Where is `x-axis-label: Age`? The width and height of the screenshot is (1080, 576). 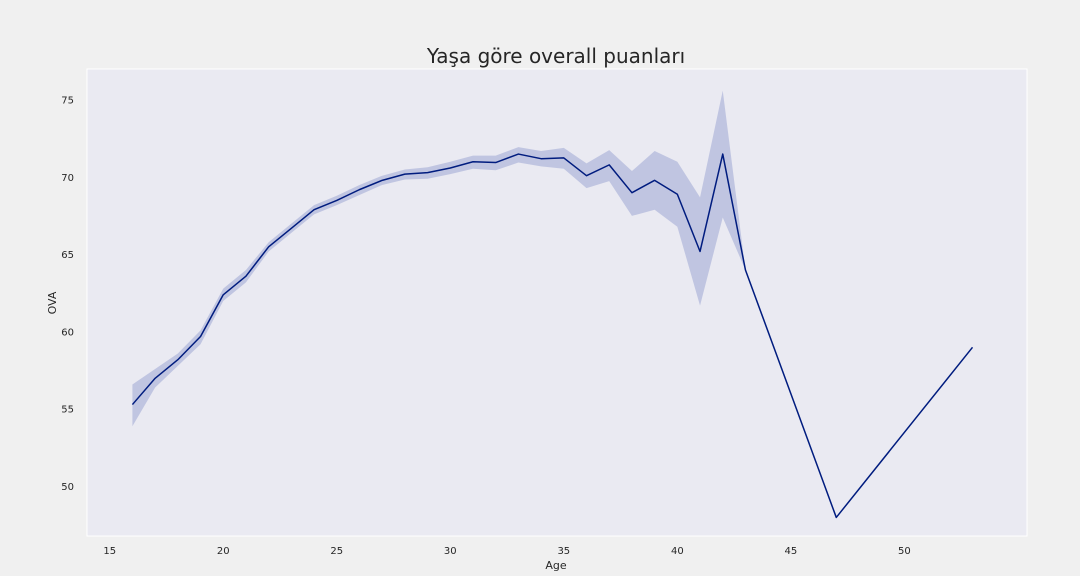 x-axis-label: Age is located at coordinates (556, 565).